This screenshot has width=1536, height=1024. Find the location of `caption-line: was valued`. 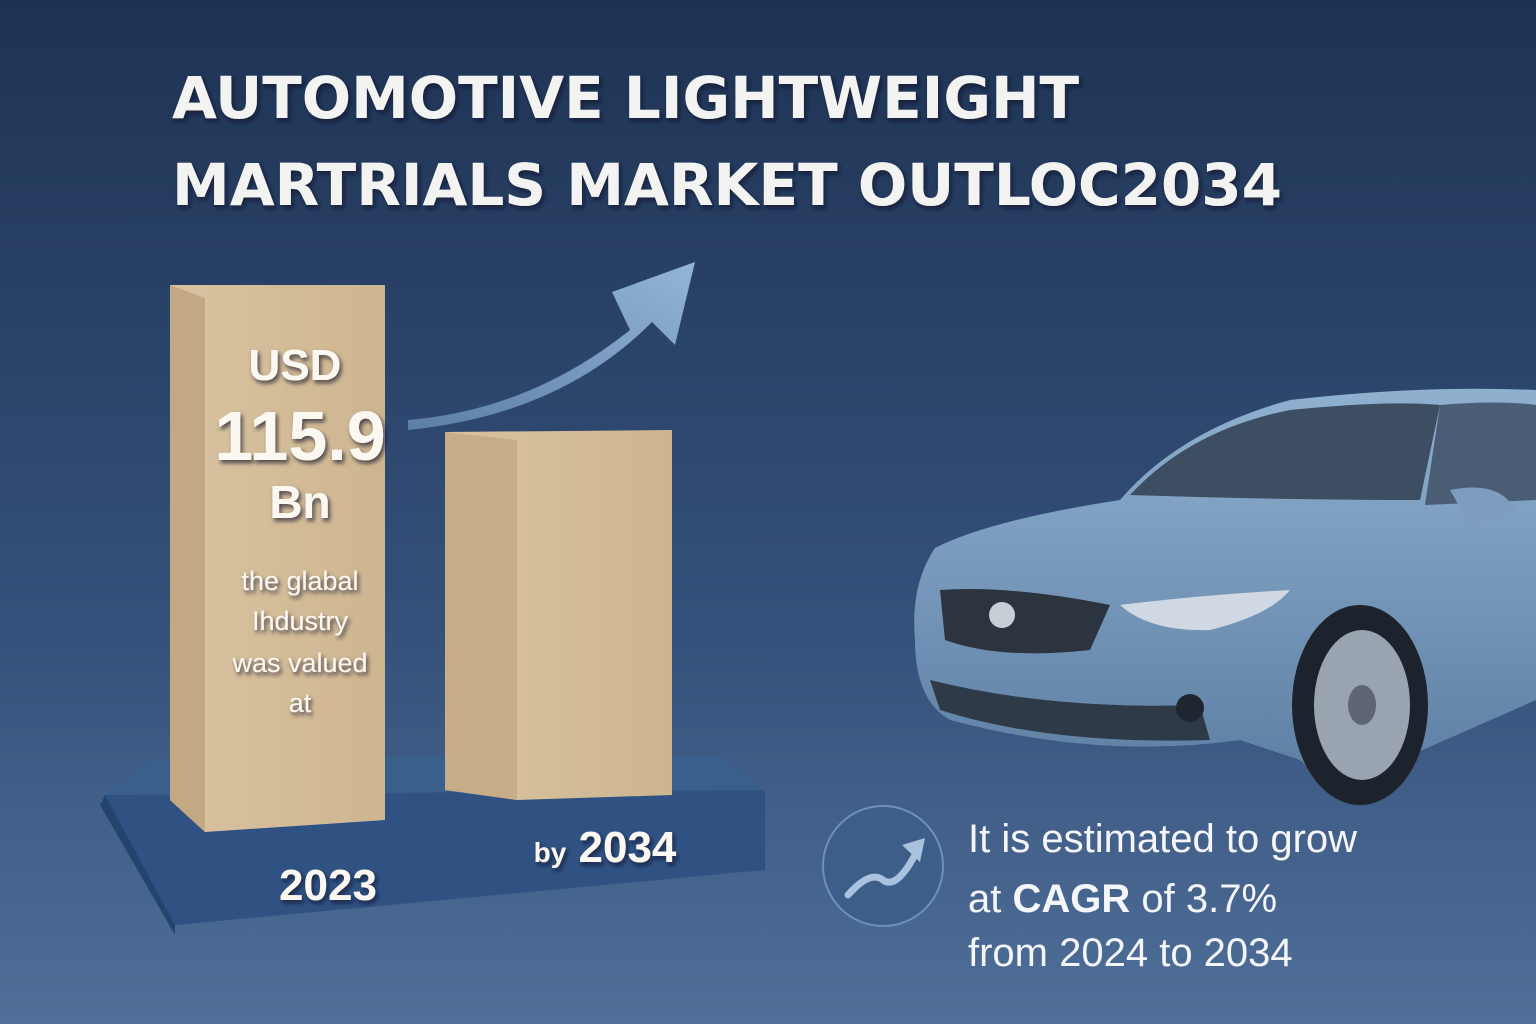

caption-line: was valued is located at coordinates (299, 663).